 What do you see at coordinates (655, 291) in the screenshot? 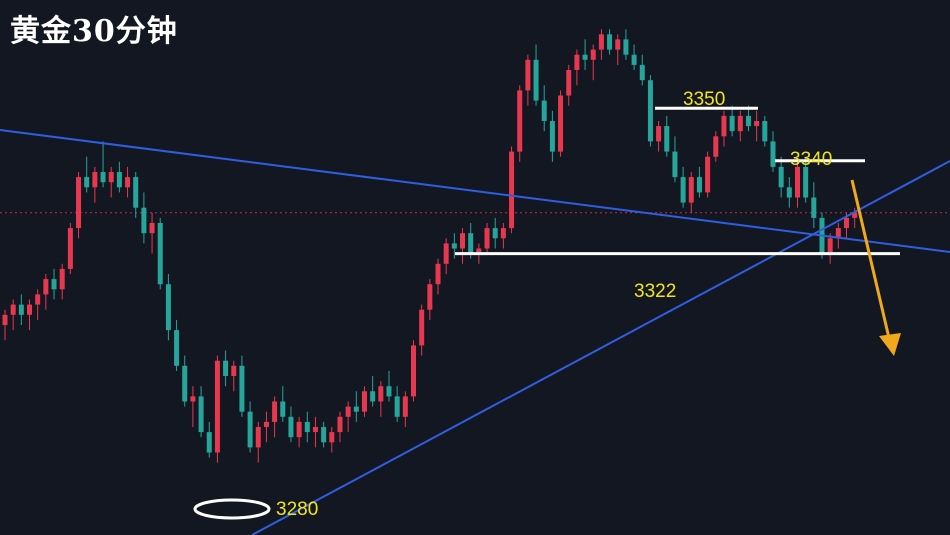
I see `level-label-3322: 3322` at bounding box center [655, 291].